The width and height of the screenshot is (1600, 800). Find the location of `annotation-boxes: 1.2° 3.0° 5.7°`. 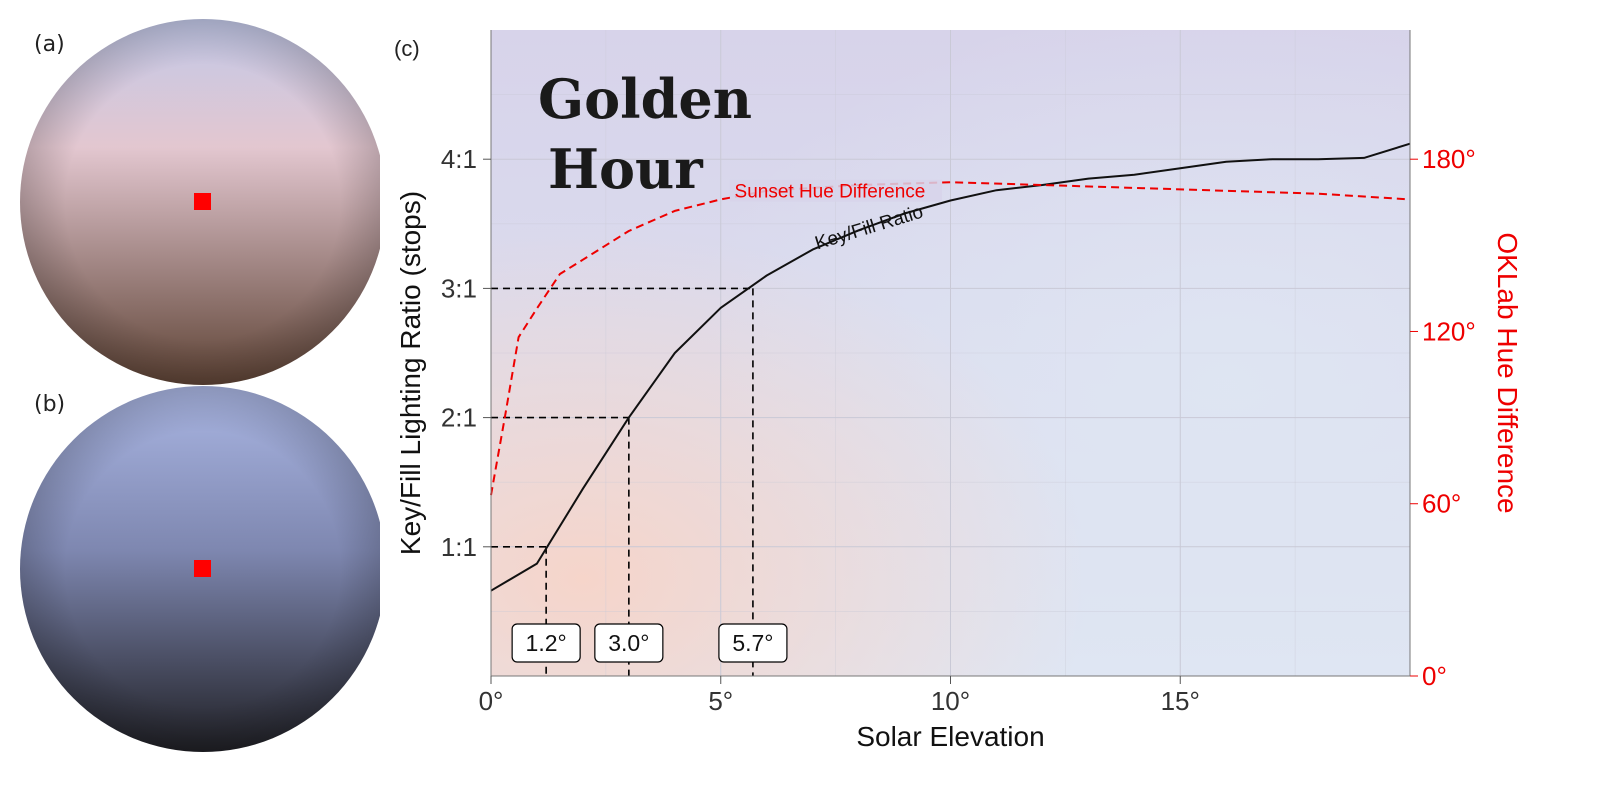

annotation-boxes: 1.2° 3.0° 5.7° is located at coordinates (649, 643).